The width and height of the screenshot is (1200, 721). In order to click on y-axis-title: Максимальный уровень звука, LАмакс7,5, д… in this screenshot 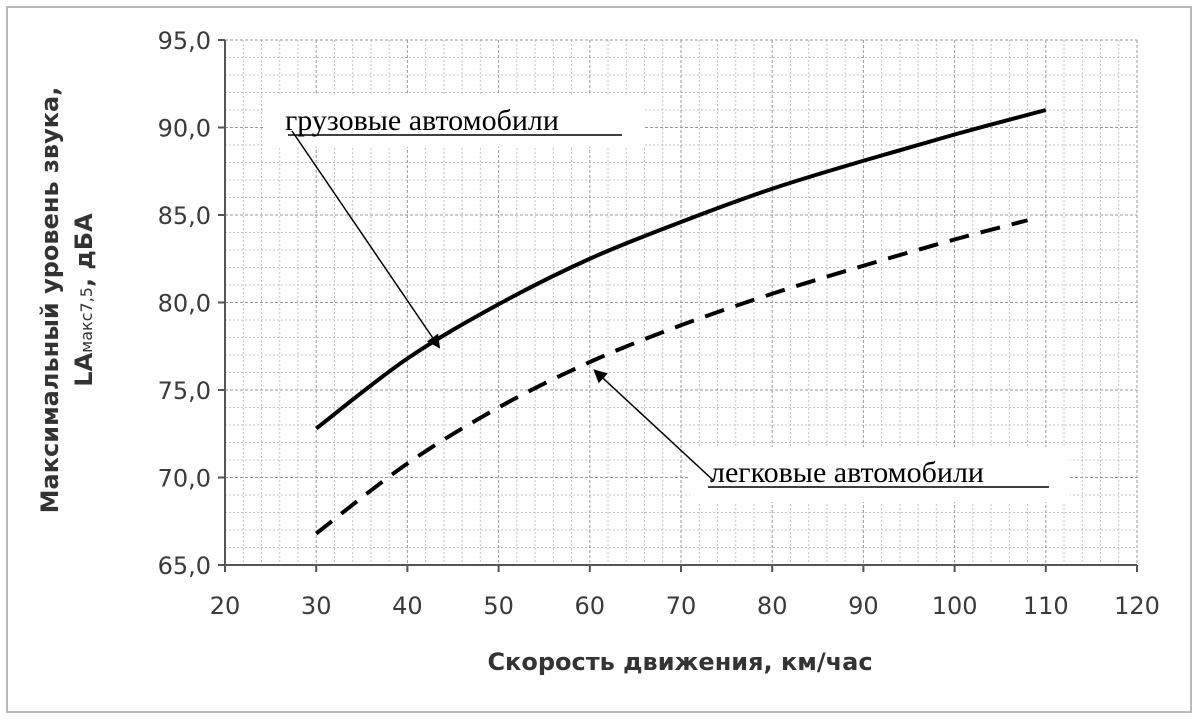, I will do `click(67, 300)`.